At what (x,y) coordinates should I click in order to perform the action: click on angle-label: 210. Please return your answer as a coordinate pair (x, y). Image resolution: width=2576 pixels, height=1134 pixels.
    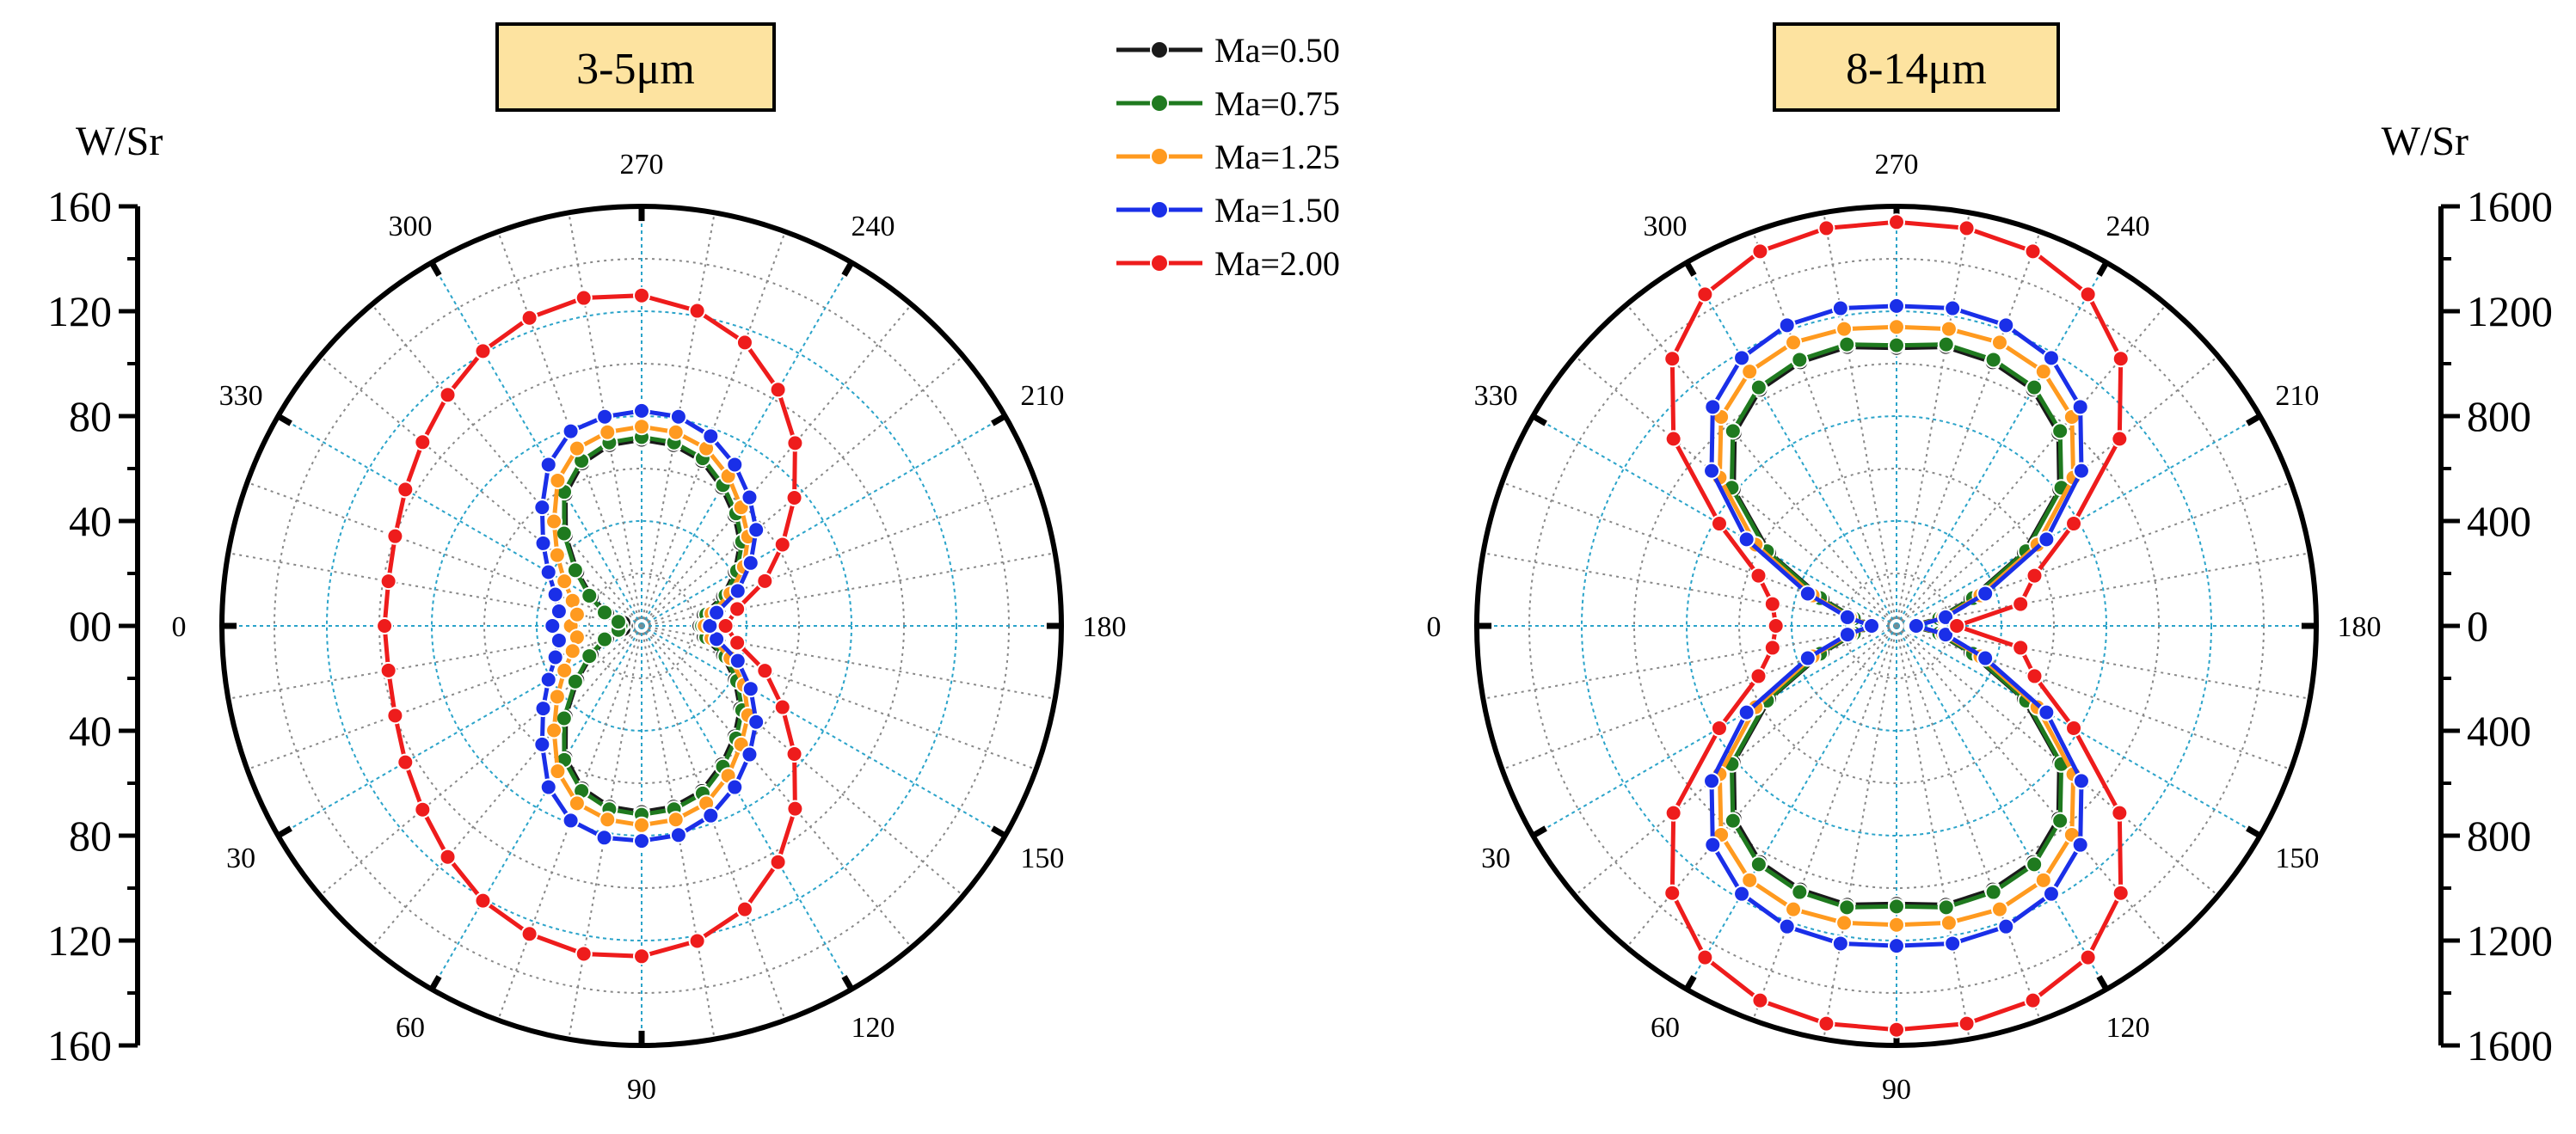
    Looking at the image, I should click on (2297, 396).